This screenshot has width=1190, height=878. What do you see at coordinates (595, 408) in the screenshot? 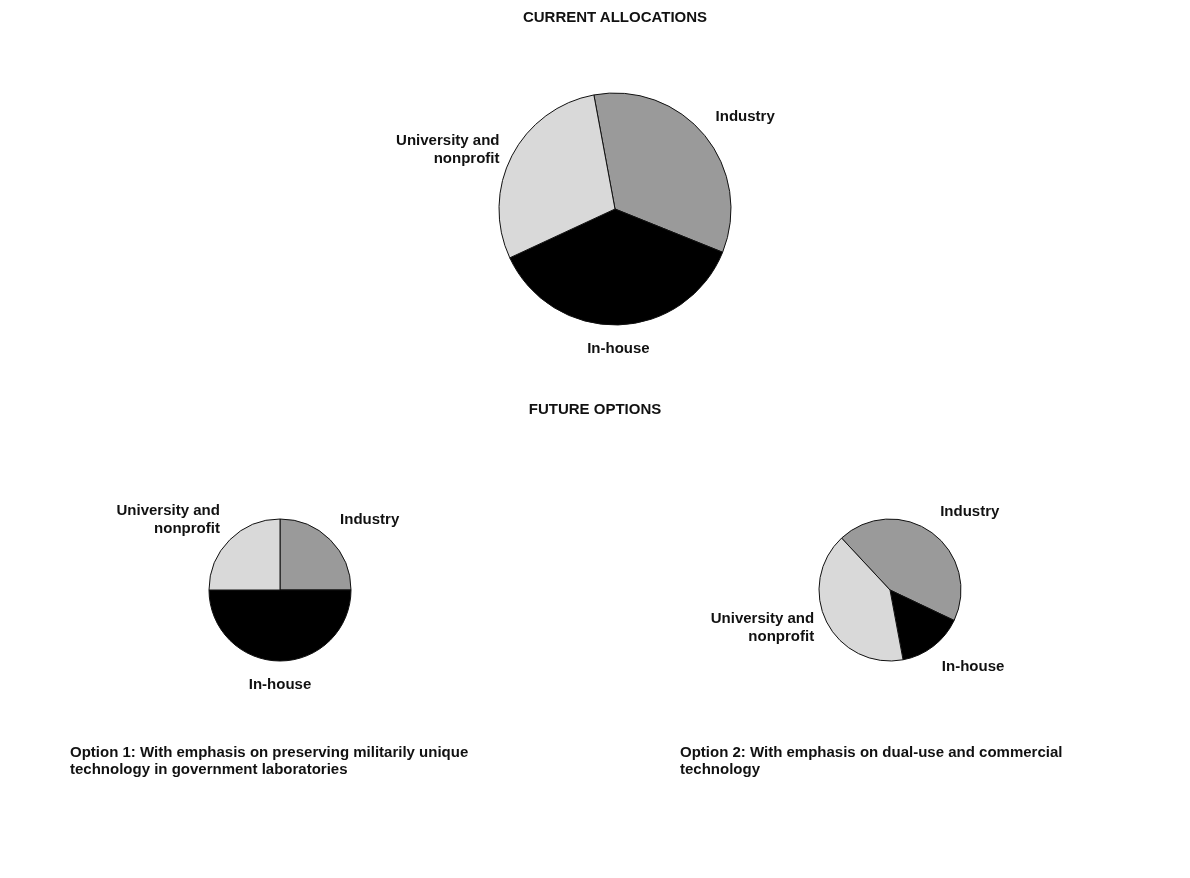
I see `text: FUTURE OPTIONS` at bounding box center [595, 408].